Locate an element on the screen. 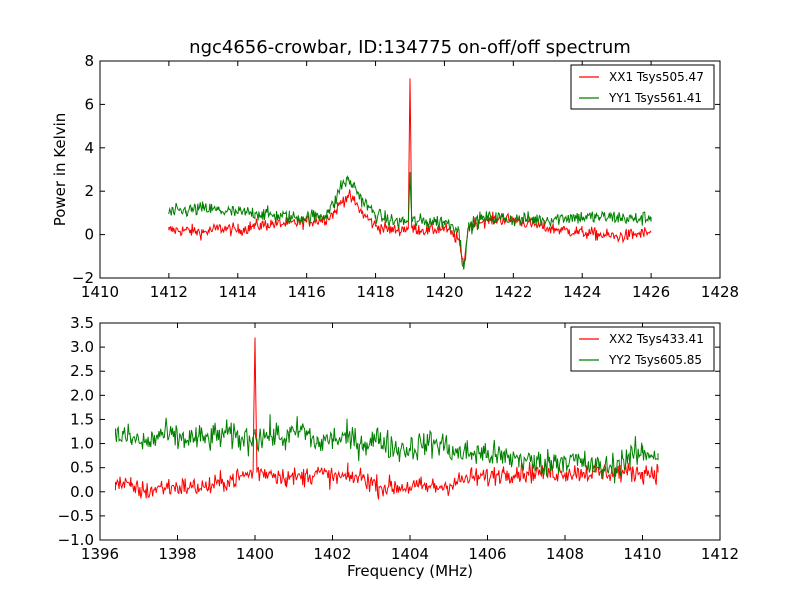 This screenshot has width=800, height=600. x-tick-label: 1416 is located at coordinates (307, 292).